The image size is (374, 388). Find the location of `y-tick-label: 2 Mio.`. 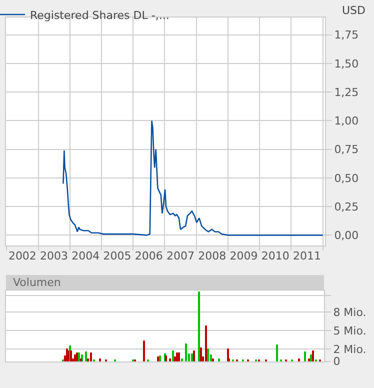

y-tick-label: 2 Mio. is located at coordinates (349, 349).